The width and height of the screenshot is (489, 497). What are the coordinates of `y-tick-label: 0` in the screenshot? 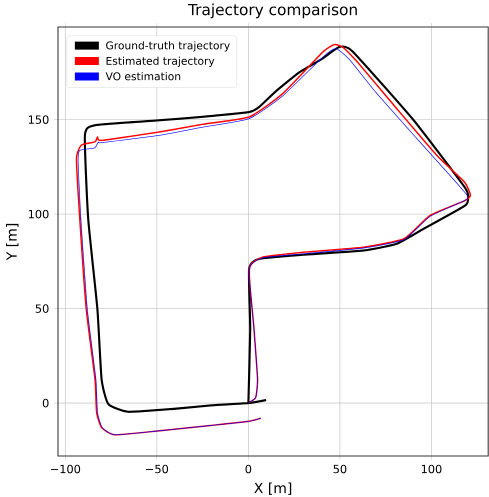 It's located at (45, 403).